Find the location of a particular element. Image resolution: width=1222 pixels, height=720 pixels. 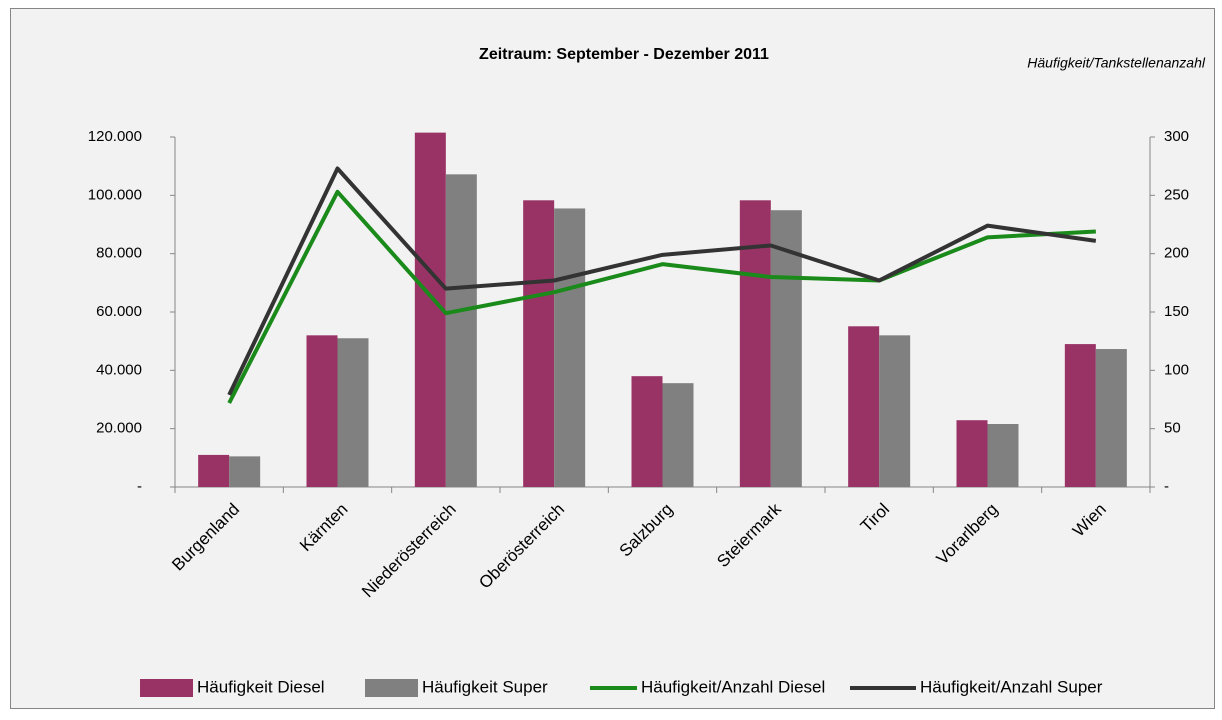

legend-label: Häufigkeit/Anzahl Super is located at coordinates (1011, 686).